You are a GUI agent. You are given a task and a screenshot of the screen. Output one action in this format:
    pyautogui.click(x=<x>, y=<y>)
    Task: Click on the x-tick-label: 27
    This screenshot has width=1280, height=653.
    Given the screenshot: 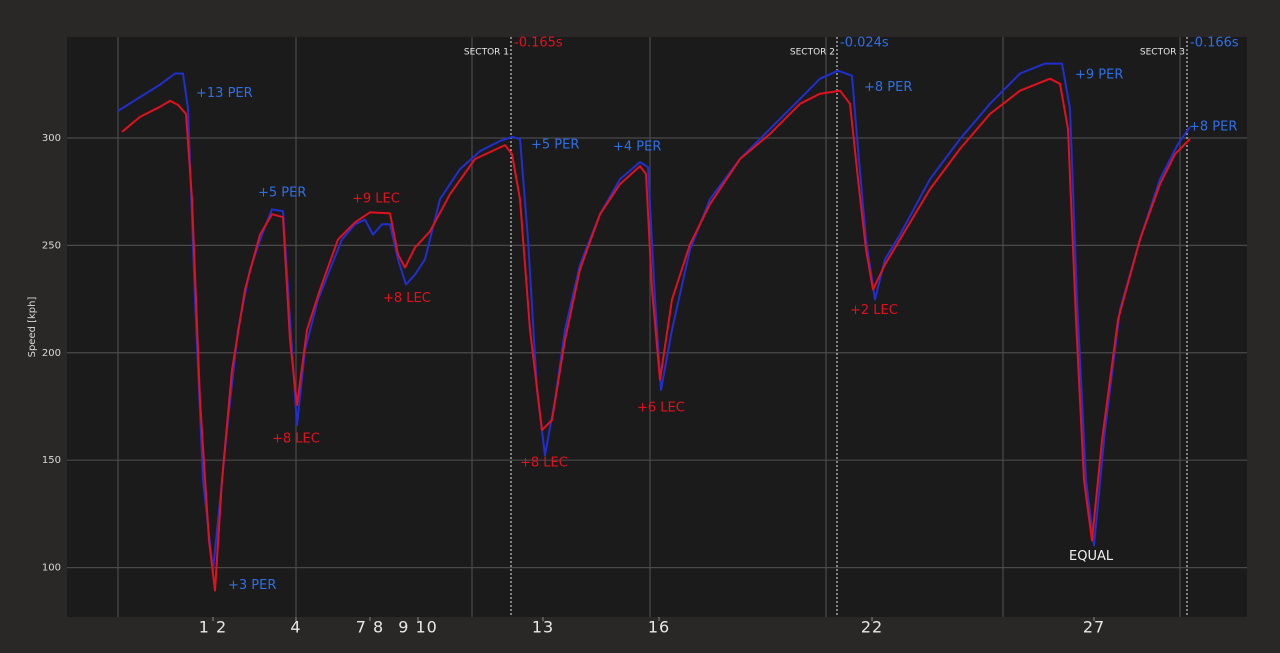 What is the action you would take?
    pyautogui.click(x=1094, y=627)
    